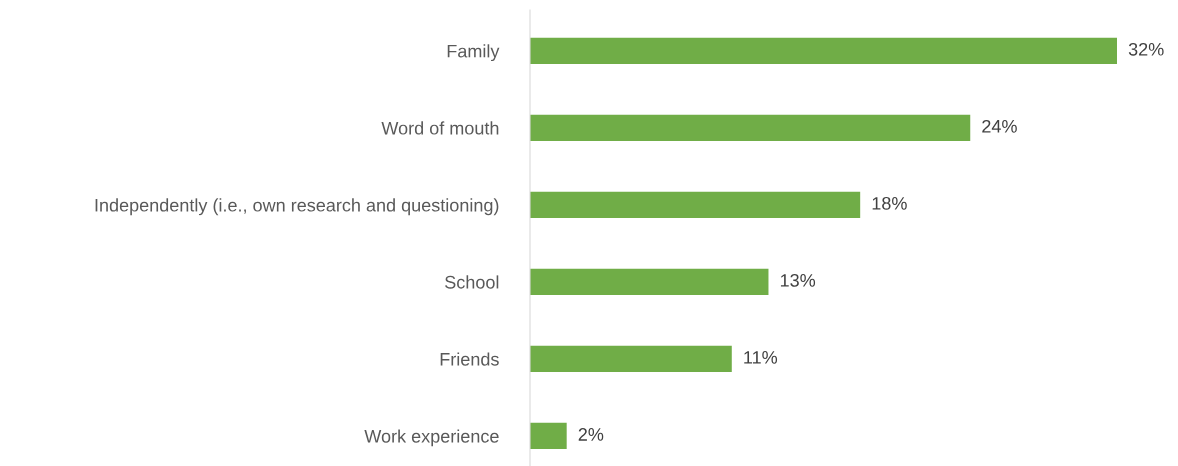 This screenshot has height=466, width=1178. What do you see at coordinates (591, 434) in the screenshot?
I see `data-label: 2%` at bounding box center [591, 434].